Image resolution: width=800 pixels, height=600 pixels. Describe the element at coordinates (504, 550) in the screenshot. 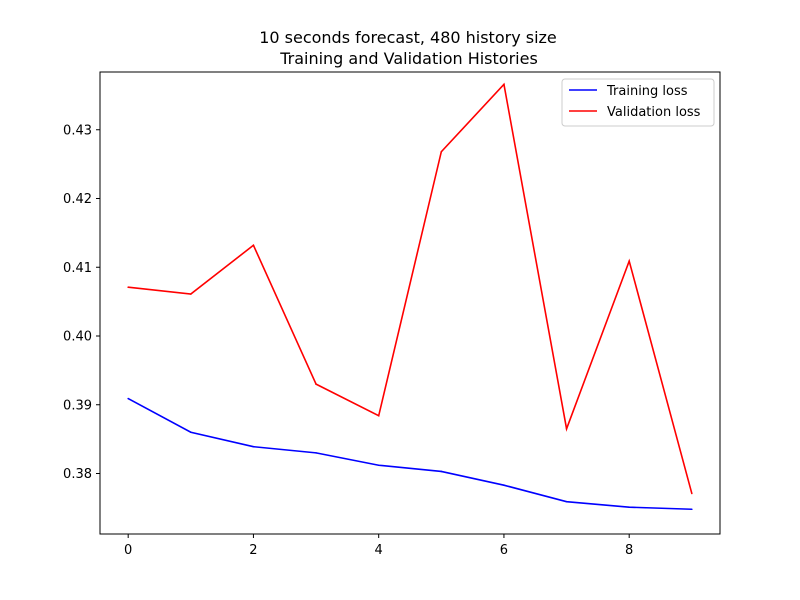

I see `x-tick-label-3: 6` at that location.